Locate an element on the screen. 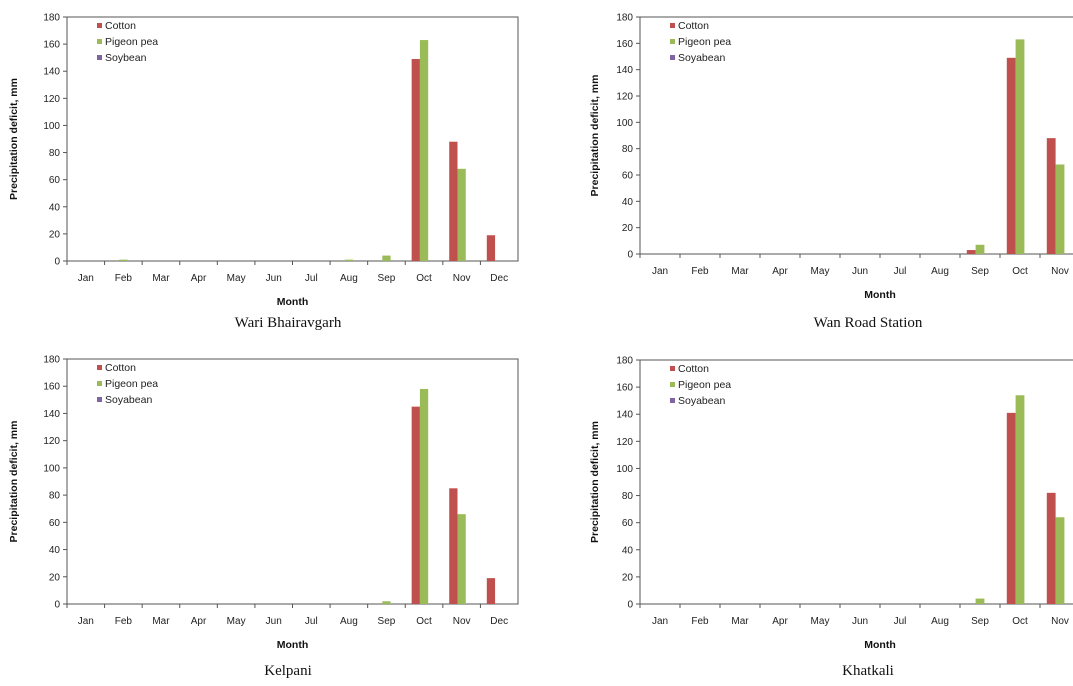  x-tick-label-dec: Dec is located at coordinates (499, 621).